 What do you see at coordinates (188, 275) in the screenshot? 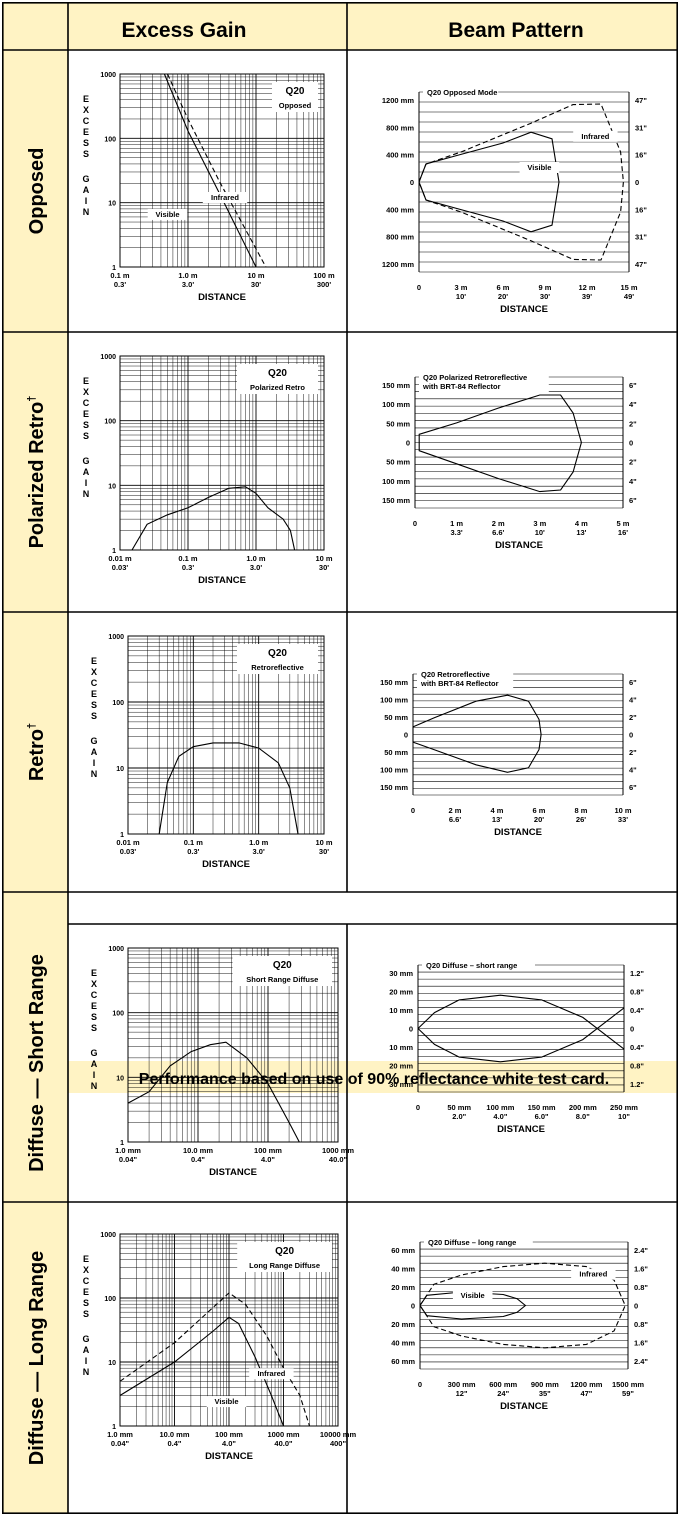
I see `gain-xtick-label: 1.0 m` at bounding box center [188, 275].